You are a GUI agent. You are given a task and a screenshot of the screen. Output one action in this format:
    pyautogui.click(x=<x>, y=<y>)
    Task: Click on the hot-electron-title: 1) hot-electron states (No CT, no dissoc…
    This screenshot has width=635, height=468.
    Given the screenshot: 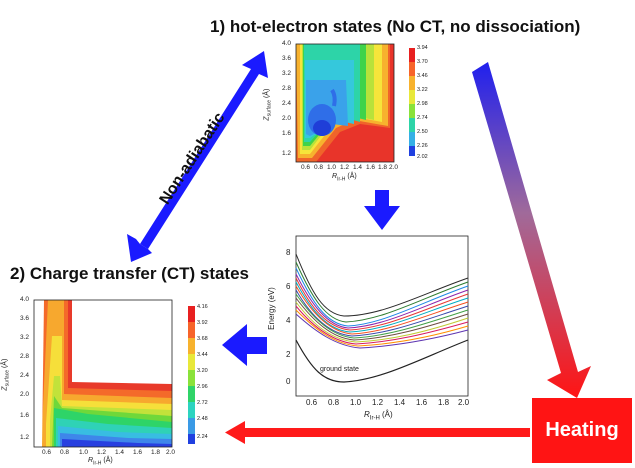 What is the action you would take?
    pyautogui.click(x=395, y=26)
    